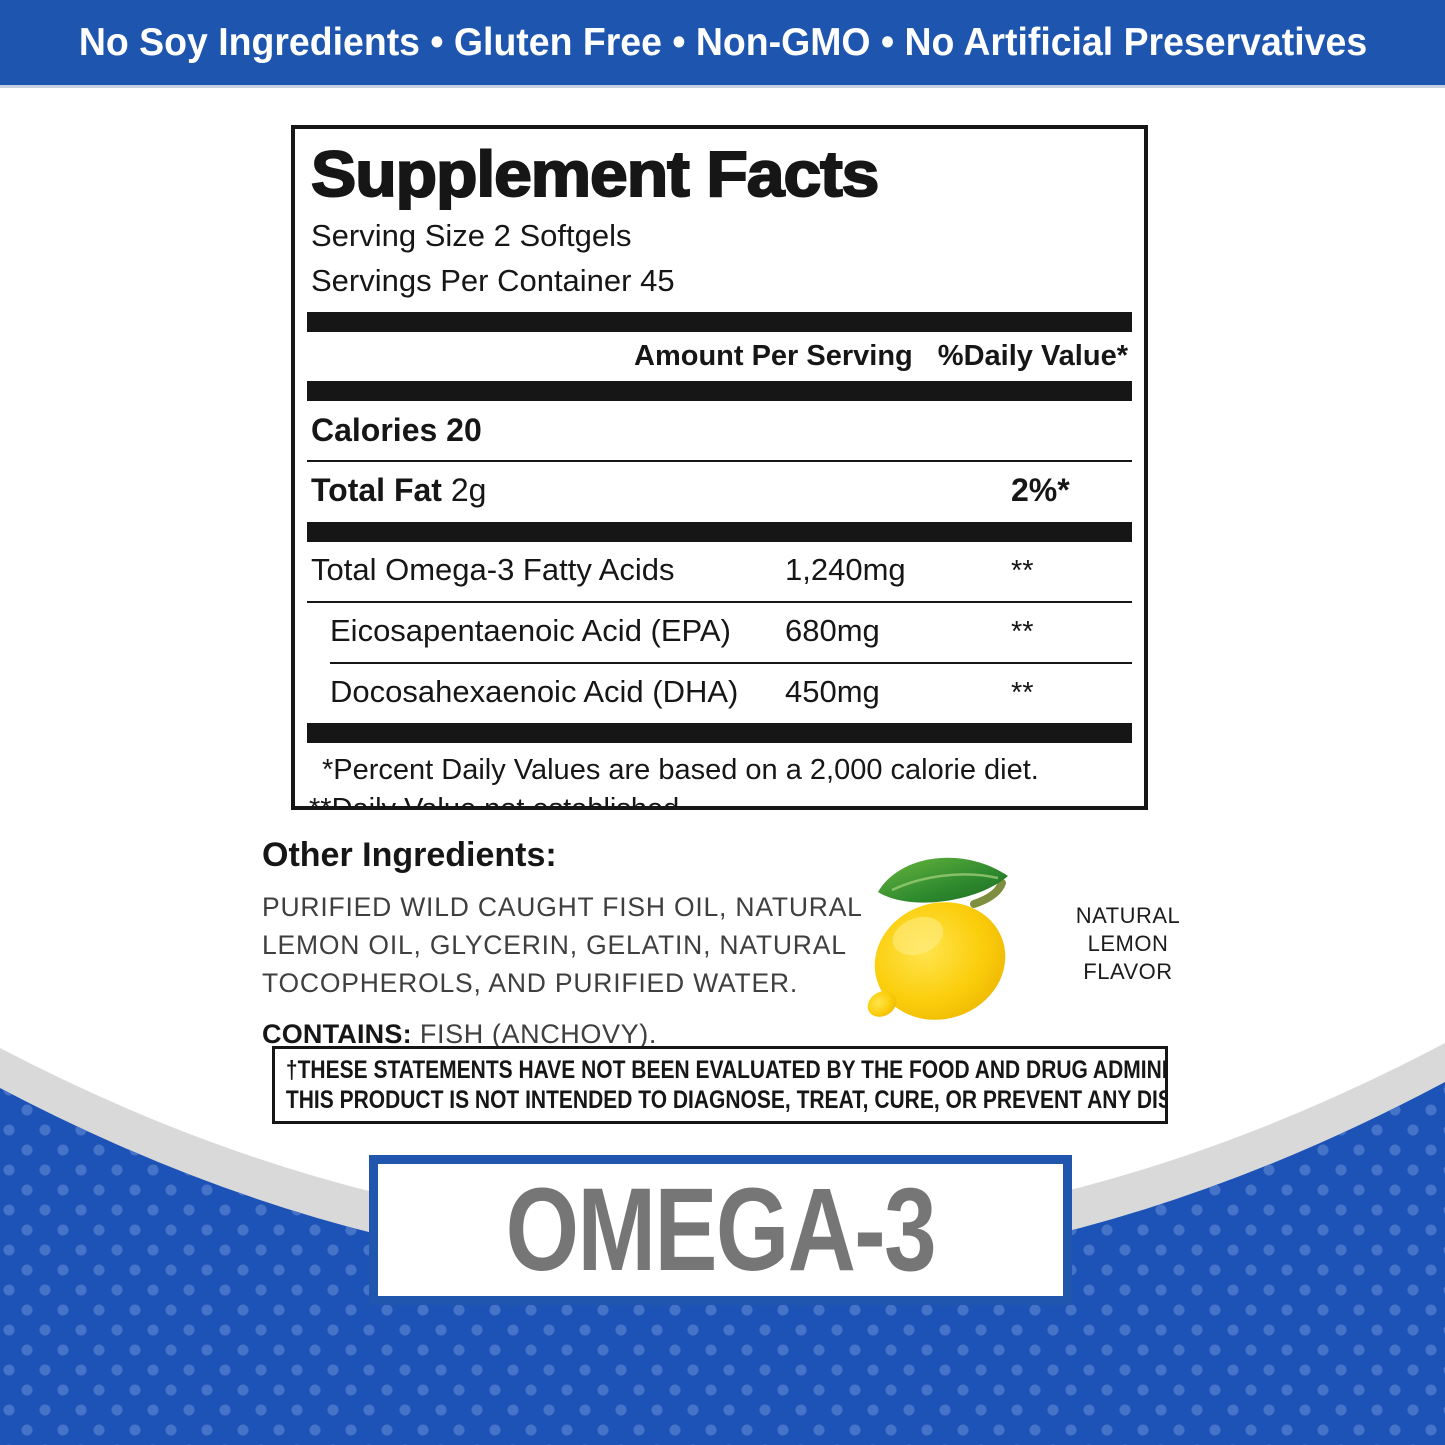 This screenshot has width=1445, height=1445. What do you see at coordinates (832, 630) in the screenshot?
I see `nutrient-amount: 680mg` at bounding box center [832, 630].